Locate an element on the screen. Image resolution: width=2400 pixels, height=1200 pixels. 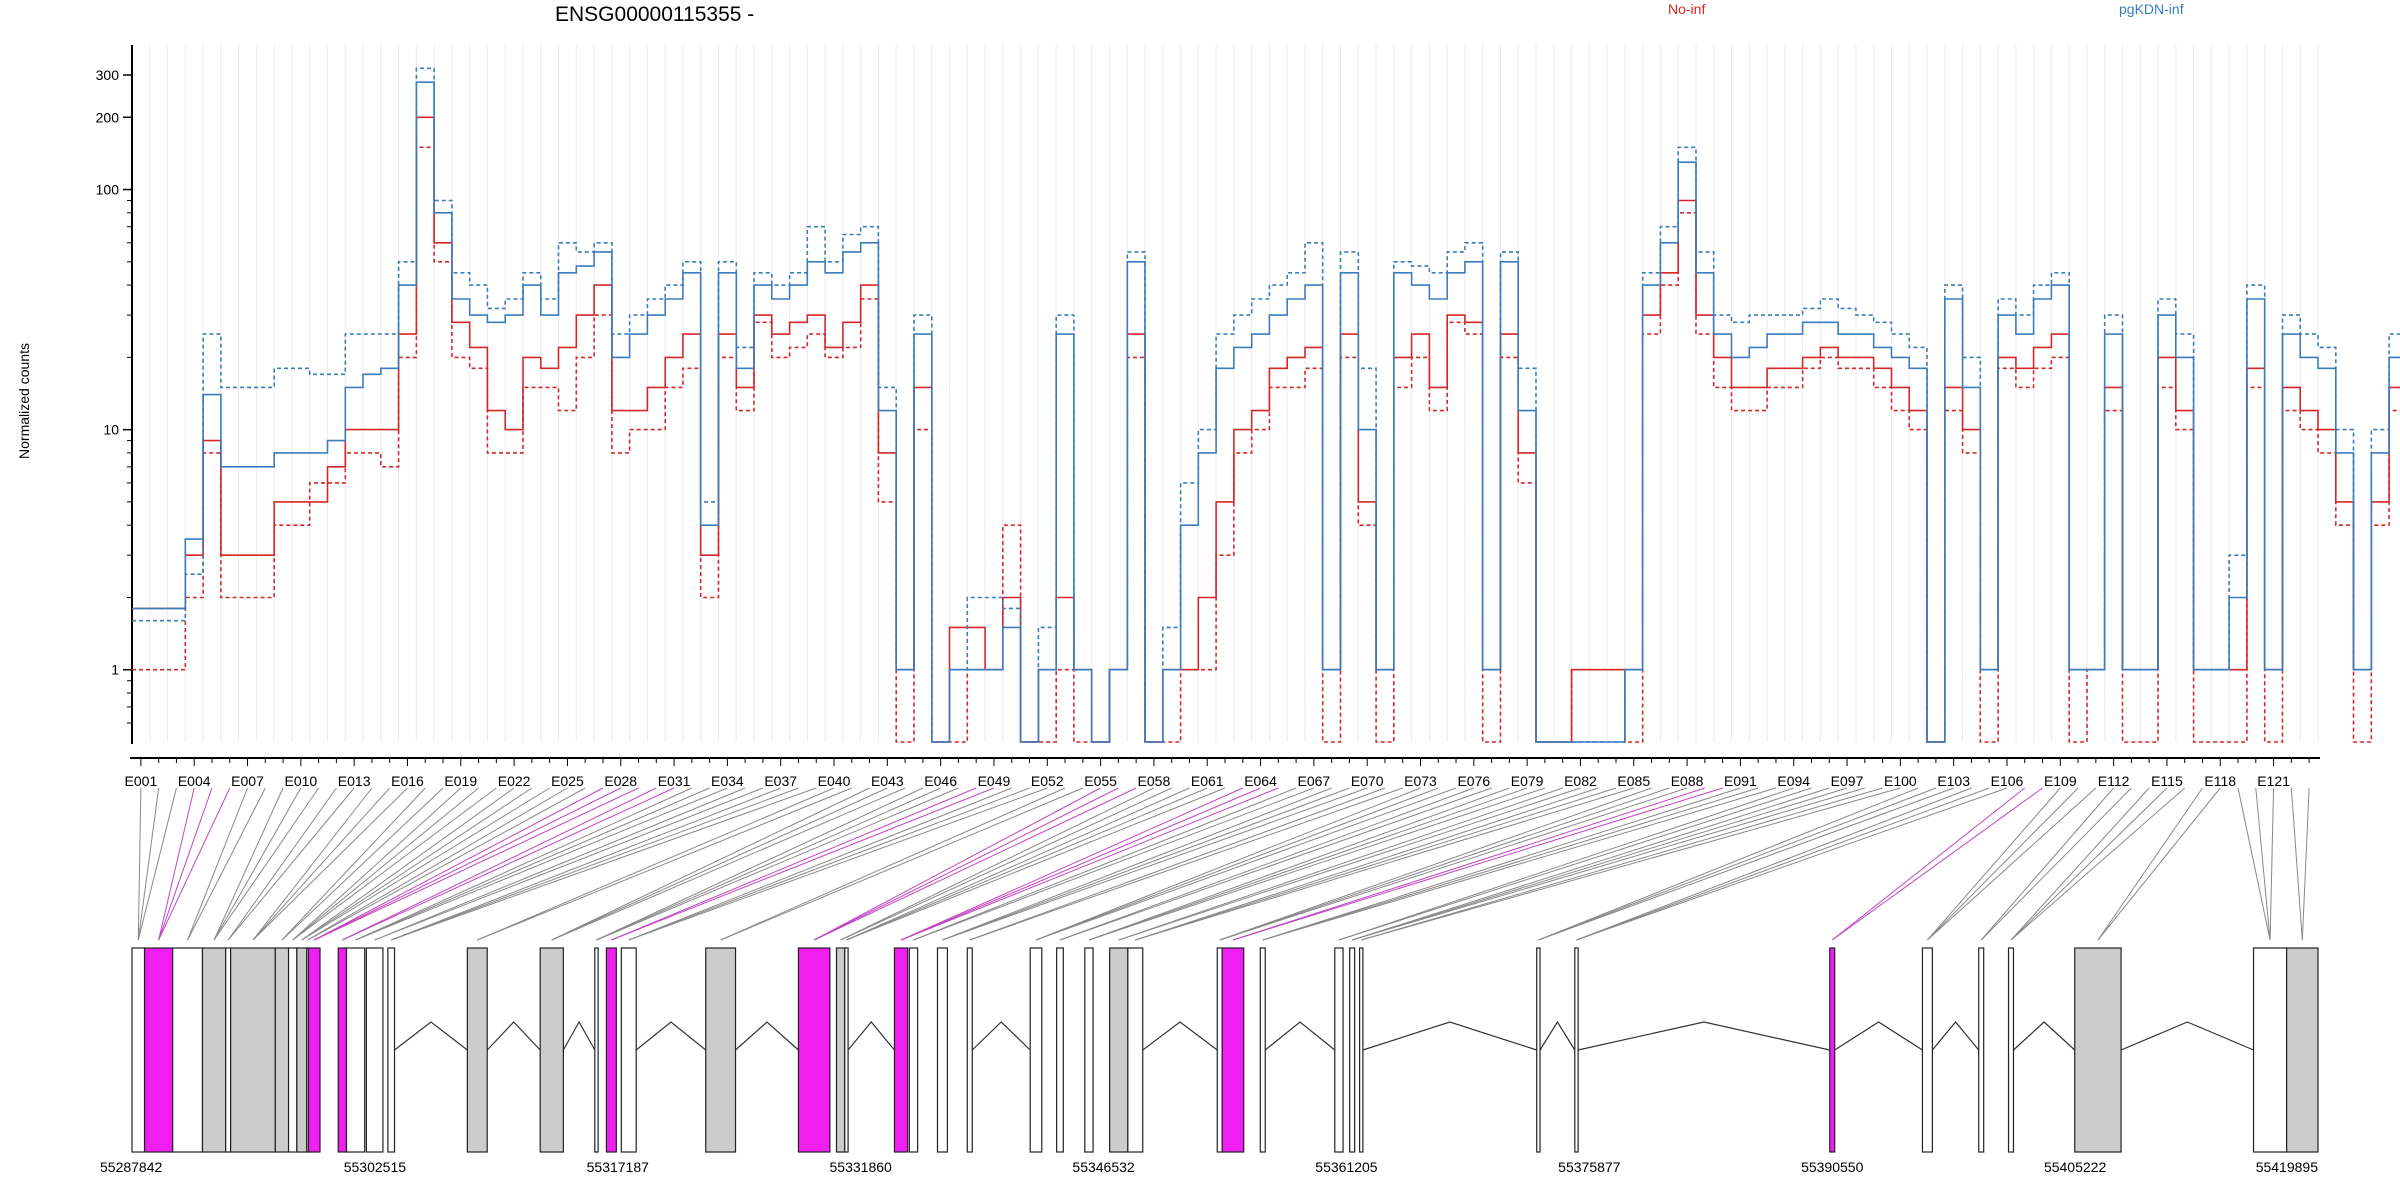
coordinate-label: 55419895 is located at coordinates (2287, 1167).